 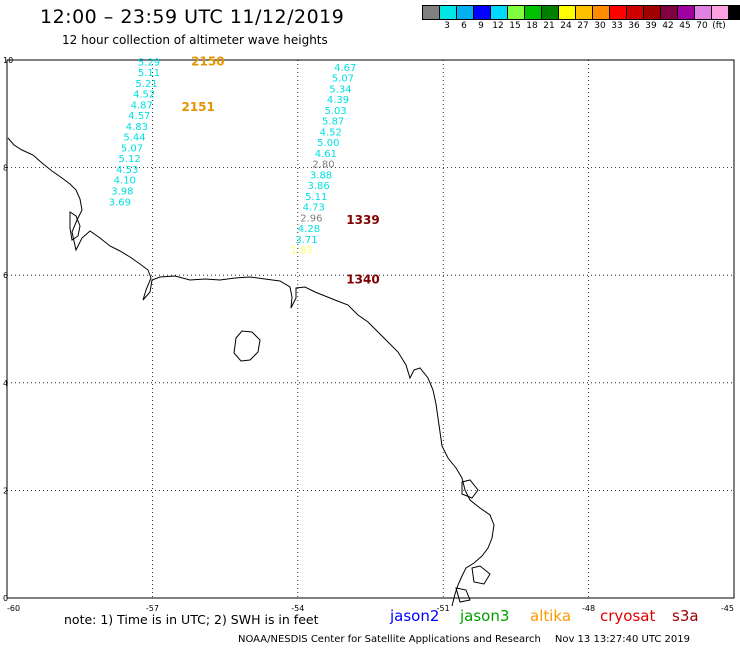 What do you see at coordinates (532, 26) in the screenshot?
I see `scale-label: 18` at bounding box center [532, 26].